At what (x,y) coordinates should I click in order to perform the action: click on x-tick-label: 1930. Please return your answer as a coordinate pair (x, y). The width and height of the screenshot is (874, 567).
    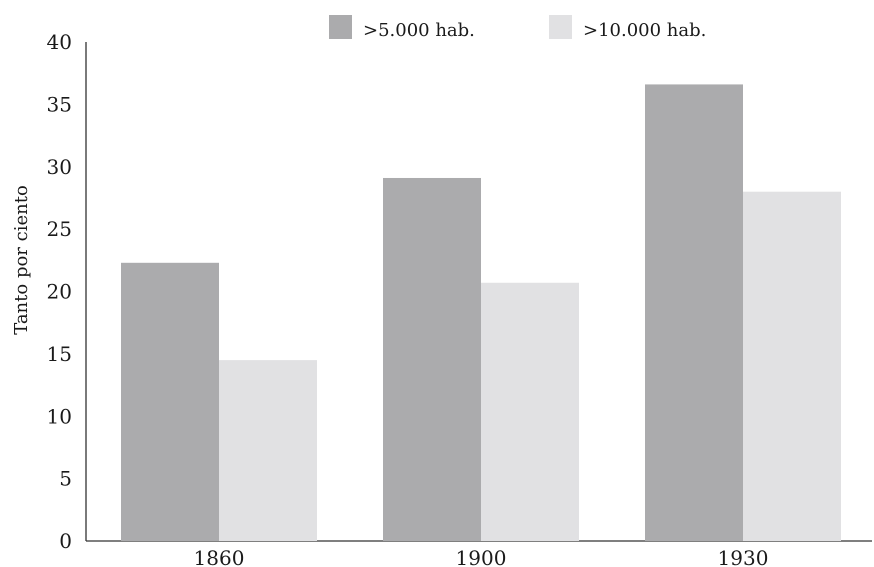
    Looking at the image, I should click on (743, 556).